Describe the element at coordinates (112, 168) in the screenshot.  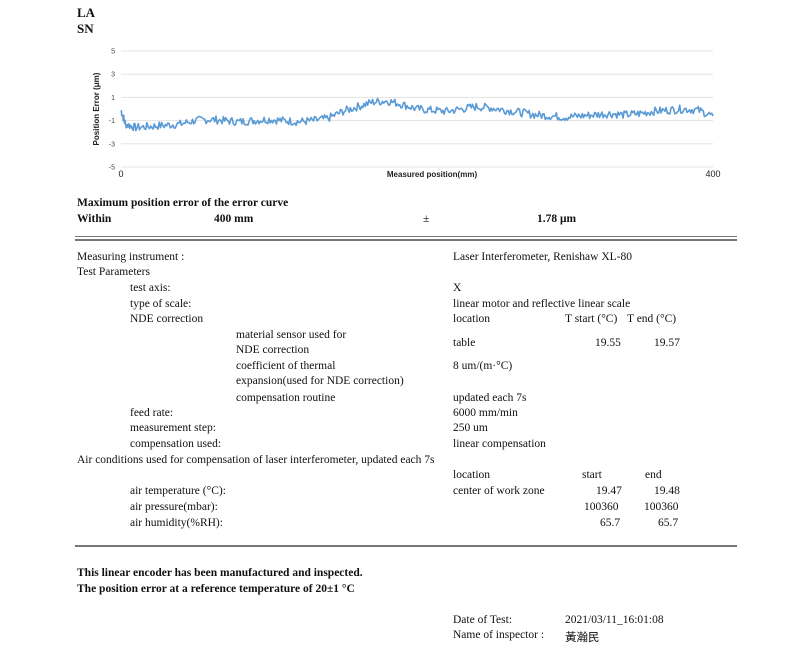
I see `y-tick-label: -5` at that location.